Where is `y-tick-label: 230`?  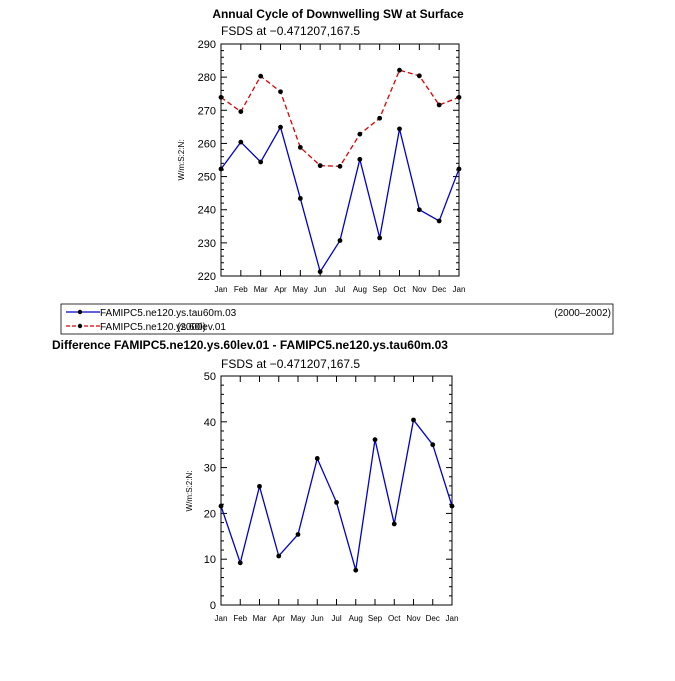
y-tick-label: 230 is located at coordinates (207, 244).